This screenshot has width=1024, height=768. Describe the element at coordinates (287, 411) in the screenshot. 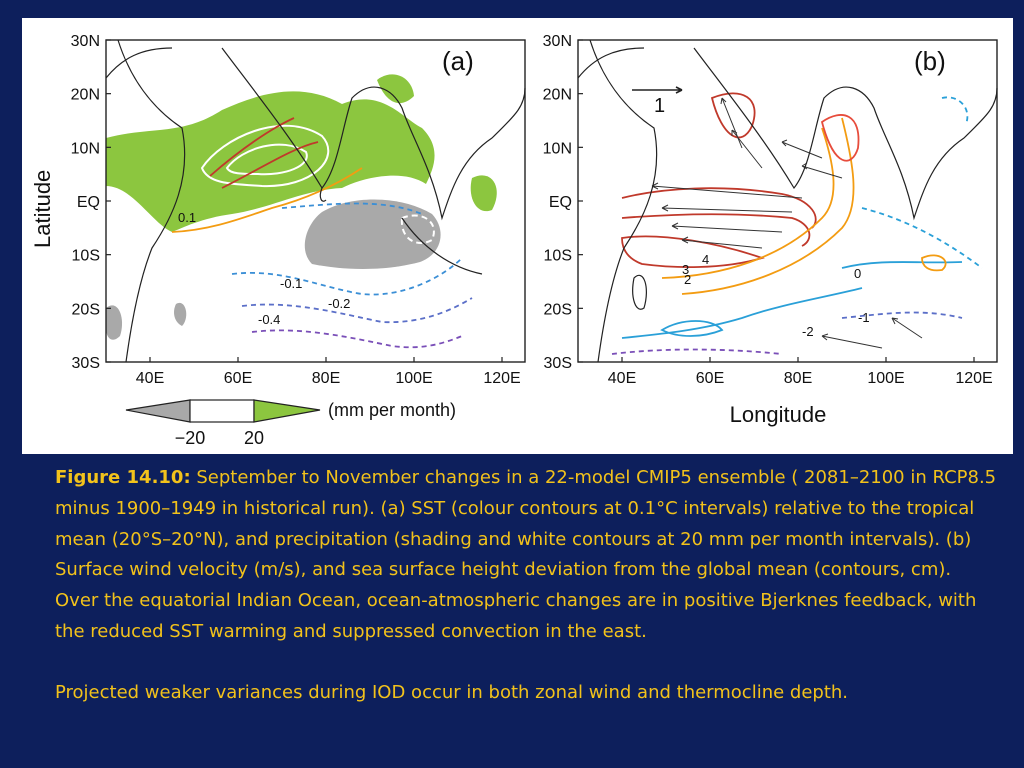

I see `colorbar-positive` at that location.